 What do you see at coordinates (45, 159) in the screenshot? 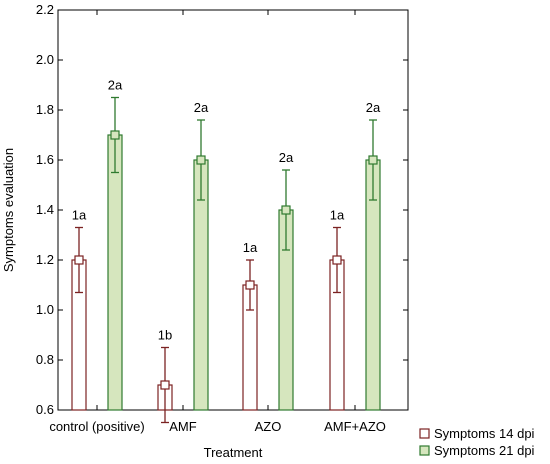
I see `y-tick-label: 1.6` at bounding box center [45, 159].